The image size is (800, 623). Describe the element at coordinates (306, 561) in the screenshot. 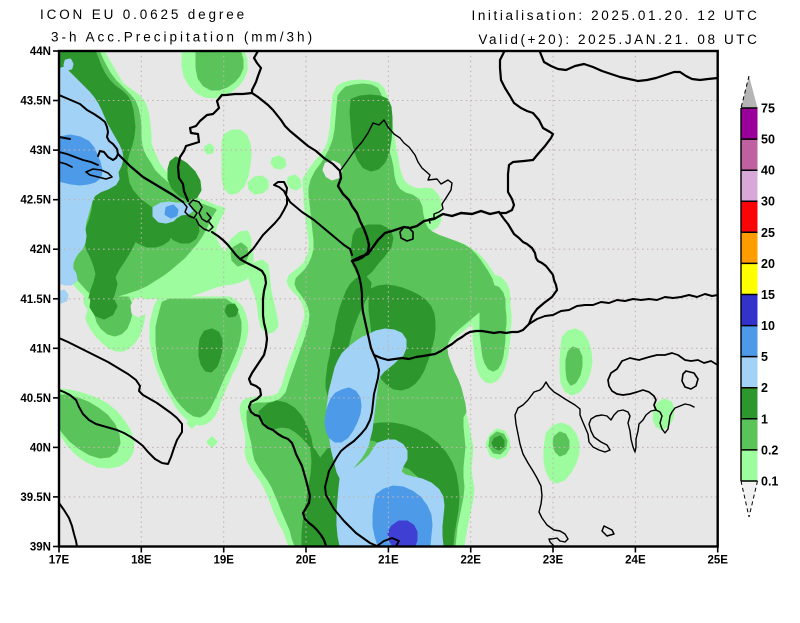

I see `svg-text: 20E` at that location.